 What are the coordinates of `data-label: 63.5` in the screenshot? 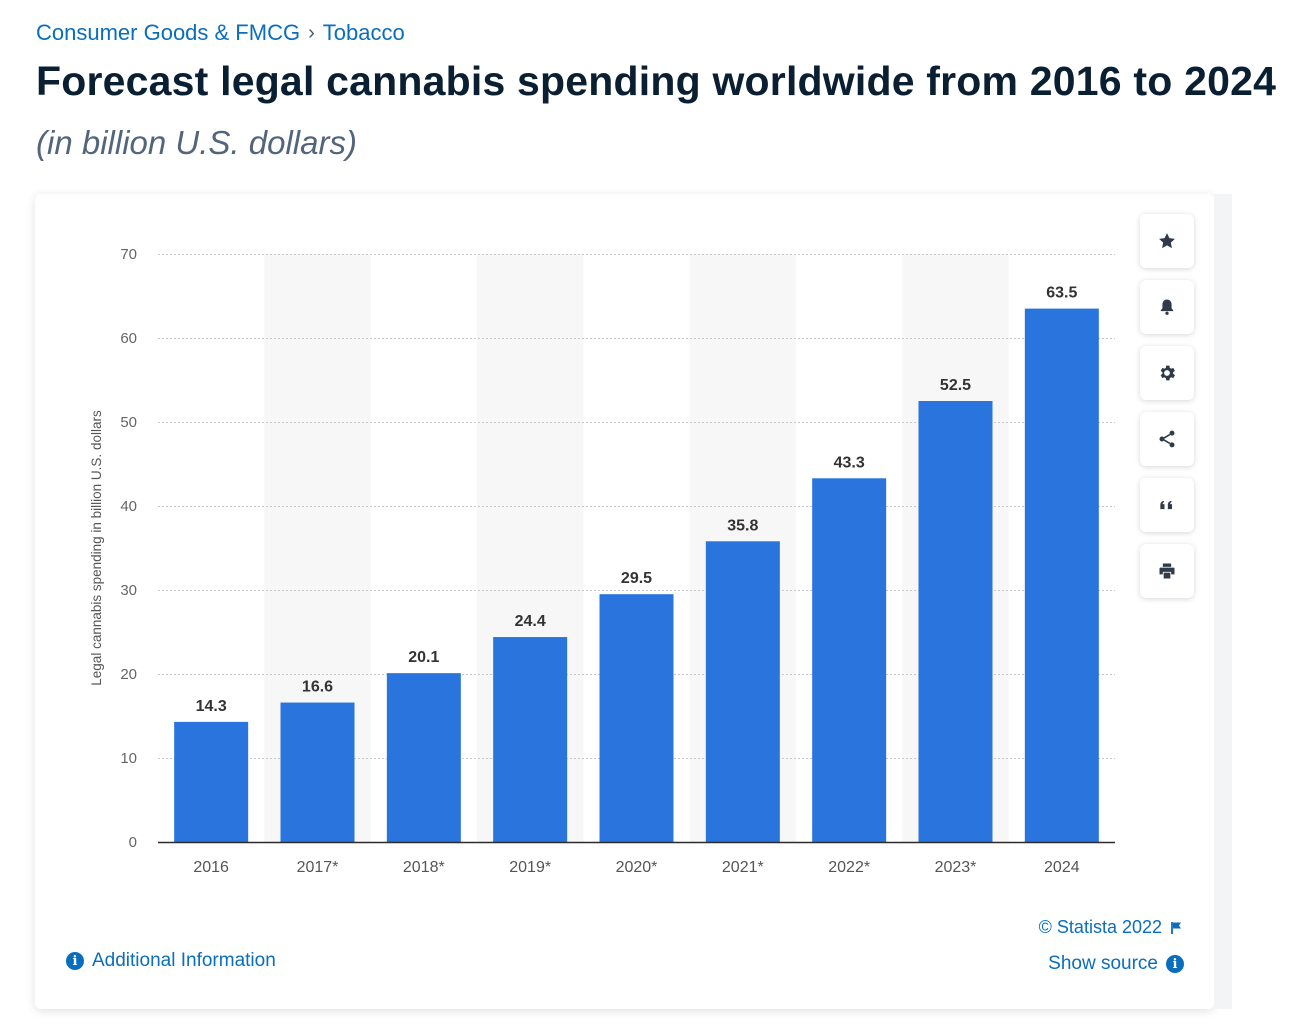 It's located at (1061, 293).